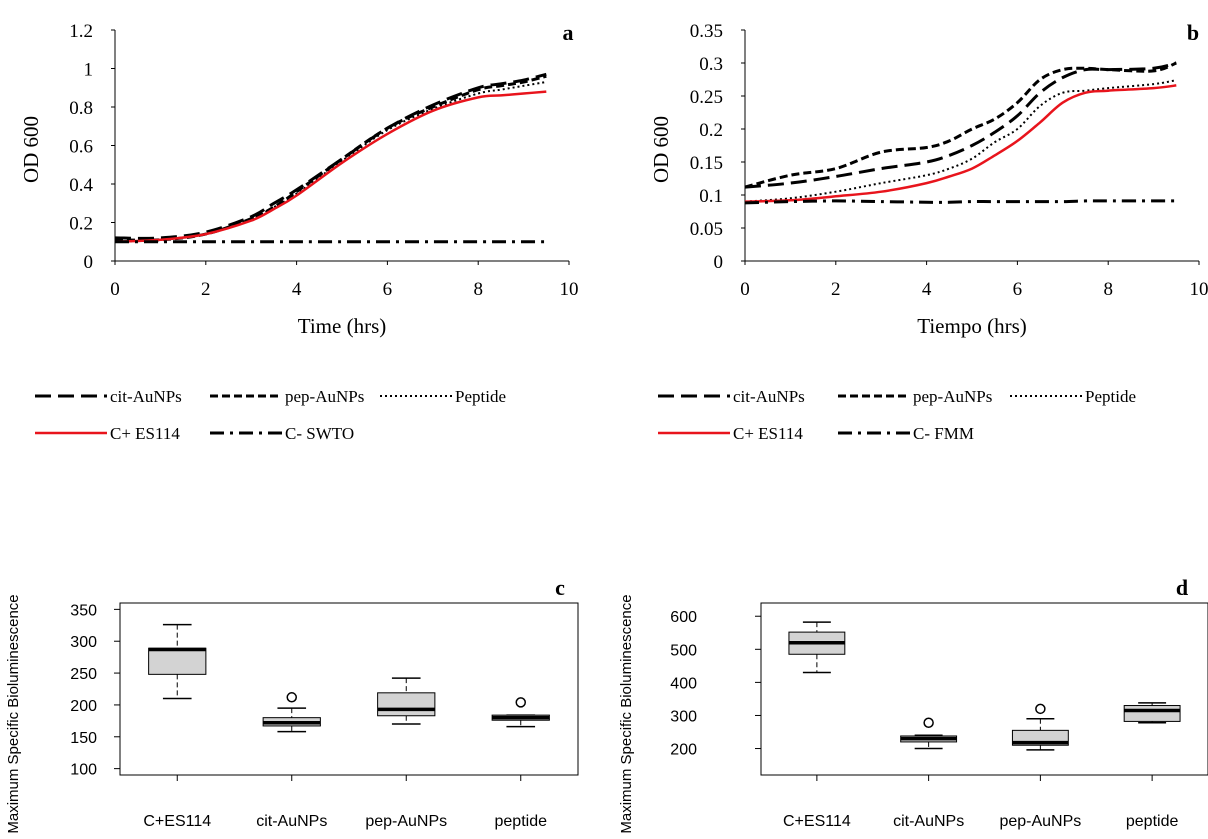  What do you see at coordinates (711, 64) in the screenshot?
I see `y-tick-label: 0.3` at bounding box center [711, 64].